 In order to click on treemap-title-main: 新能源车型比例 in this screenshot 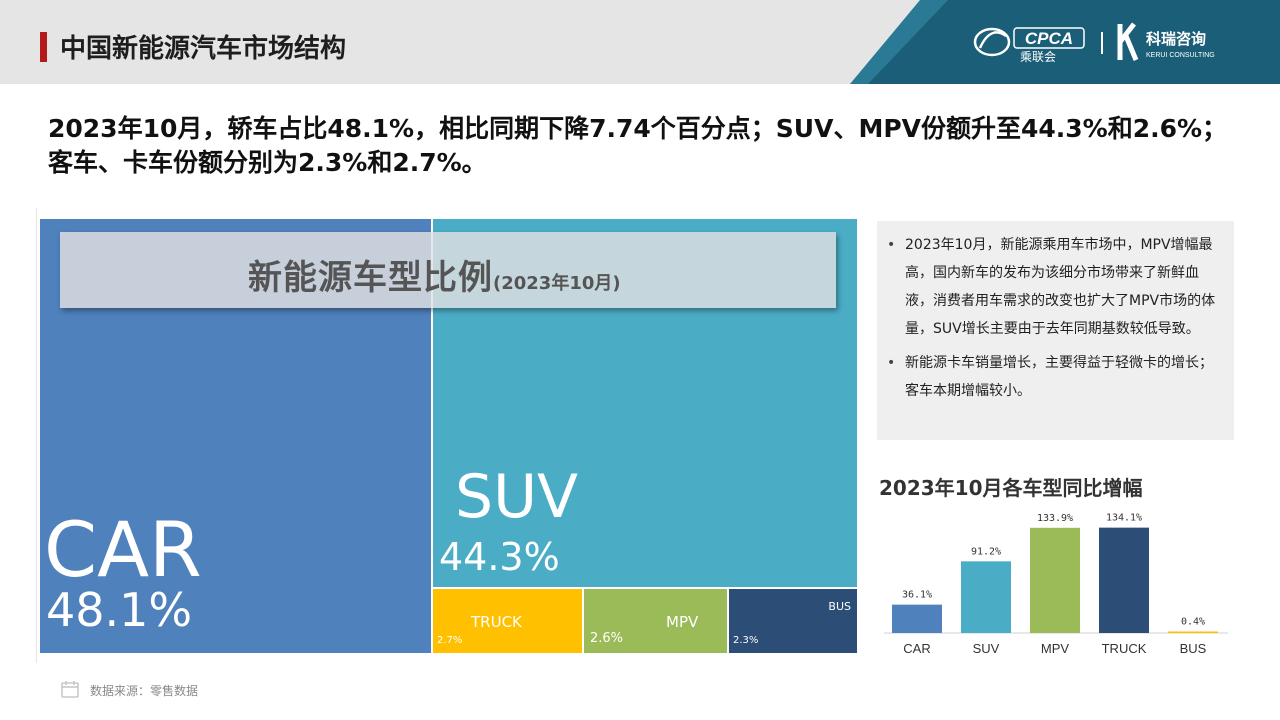, I will do `click(370, 278)`.